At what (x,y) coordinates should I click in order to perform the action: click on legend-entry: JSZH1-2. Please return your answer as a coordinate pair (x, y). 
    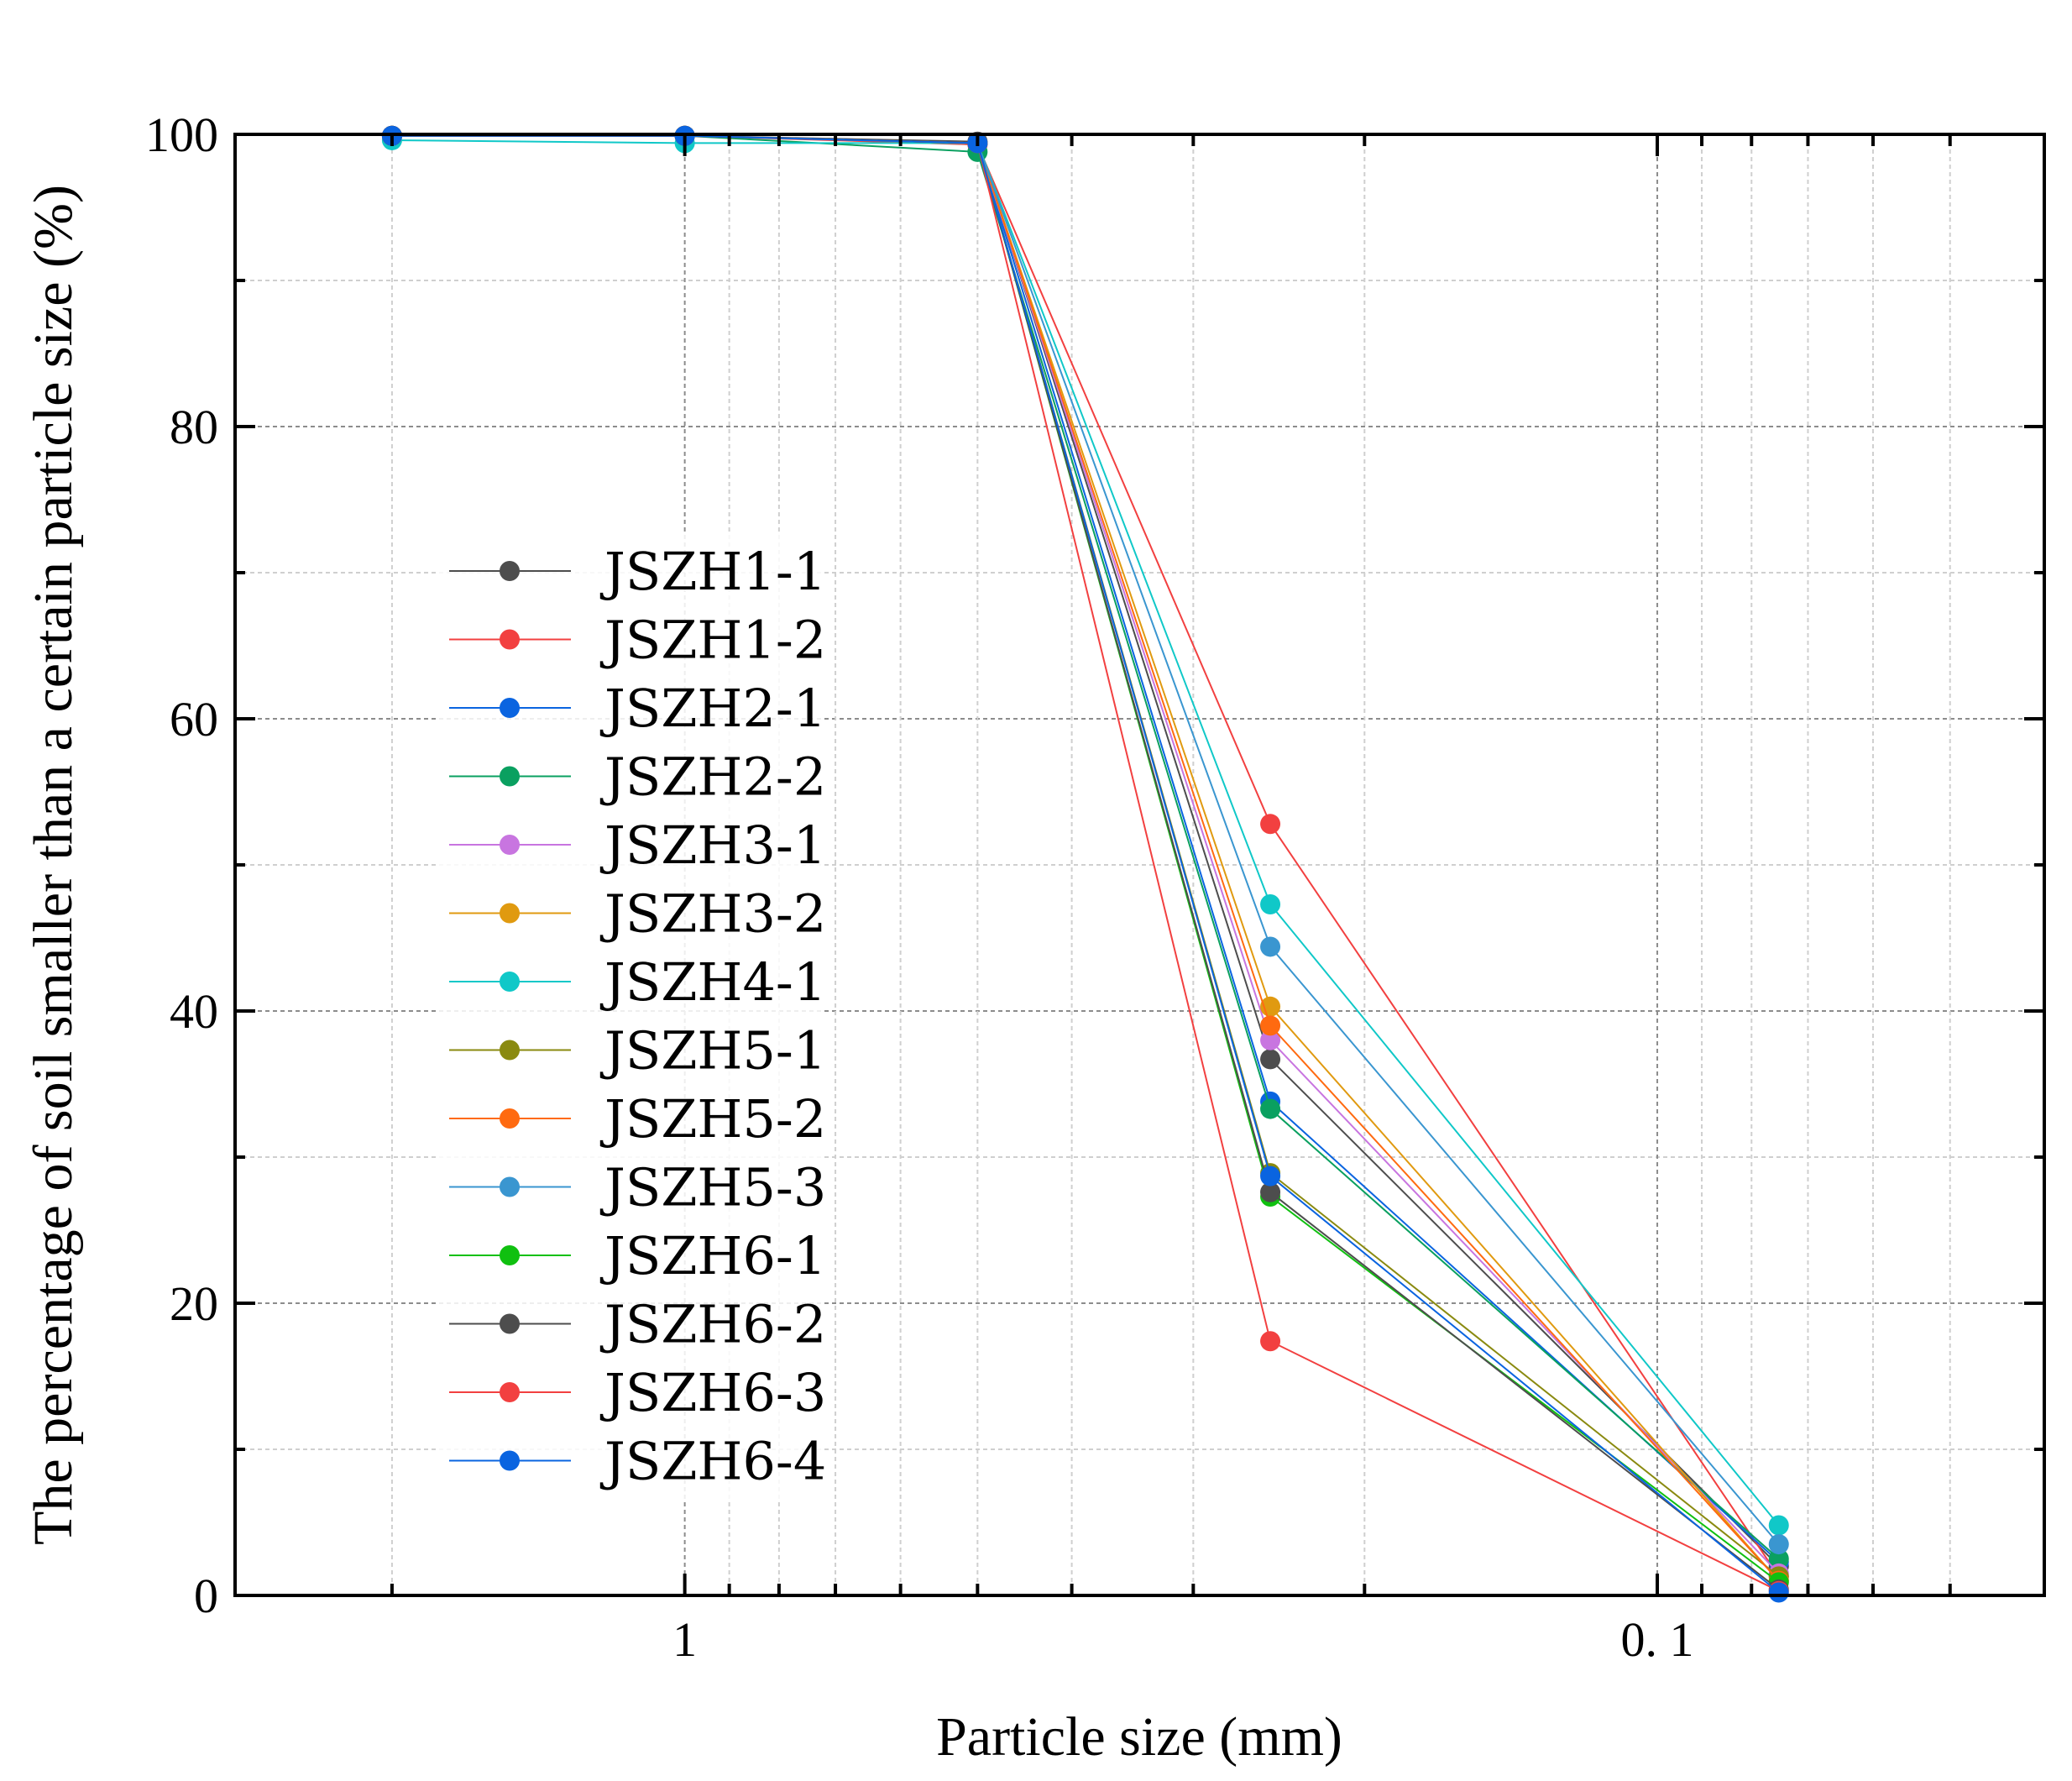
    Looking at the image, I should click on (637, 640).